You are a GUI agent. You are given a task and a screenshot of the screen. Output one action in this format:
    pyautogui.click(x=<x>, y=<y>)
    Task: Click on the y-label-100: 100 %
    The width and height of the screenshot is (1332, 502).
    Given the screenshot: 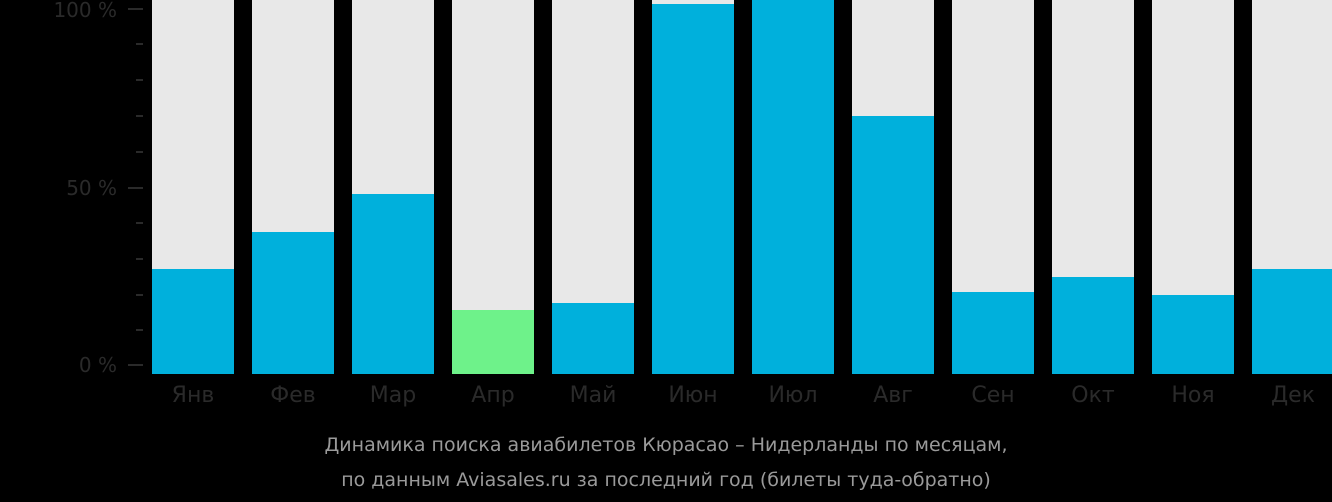 What is the action you would take?
    pyautogui.click(x=85, y=11)
    